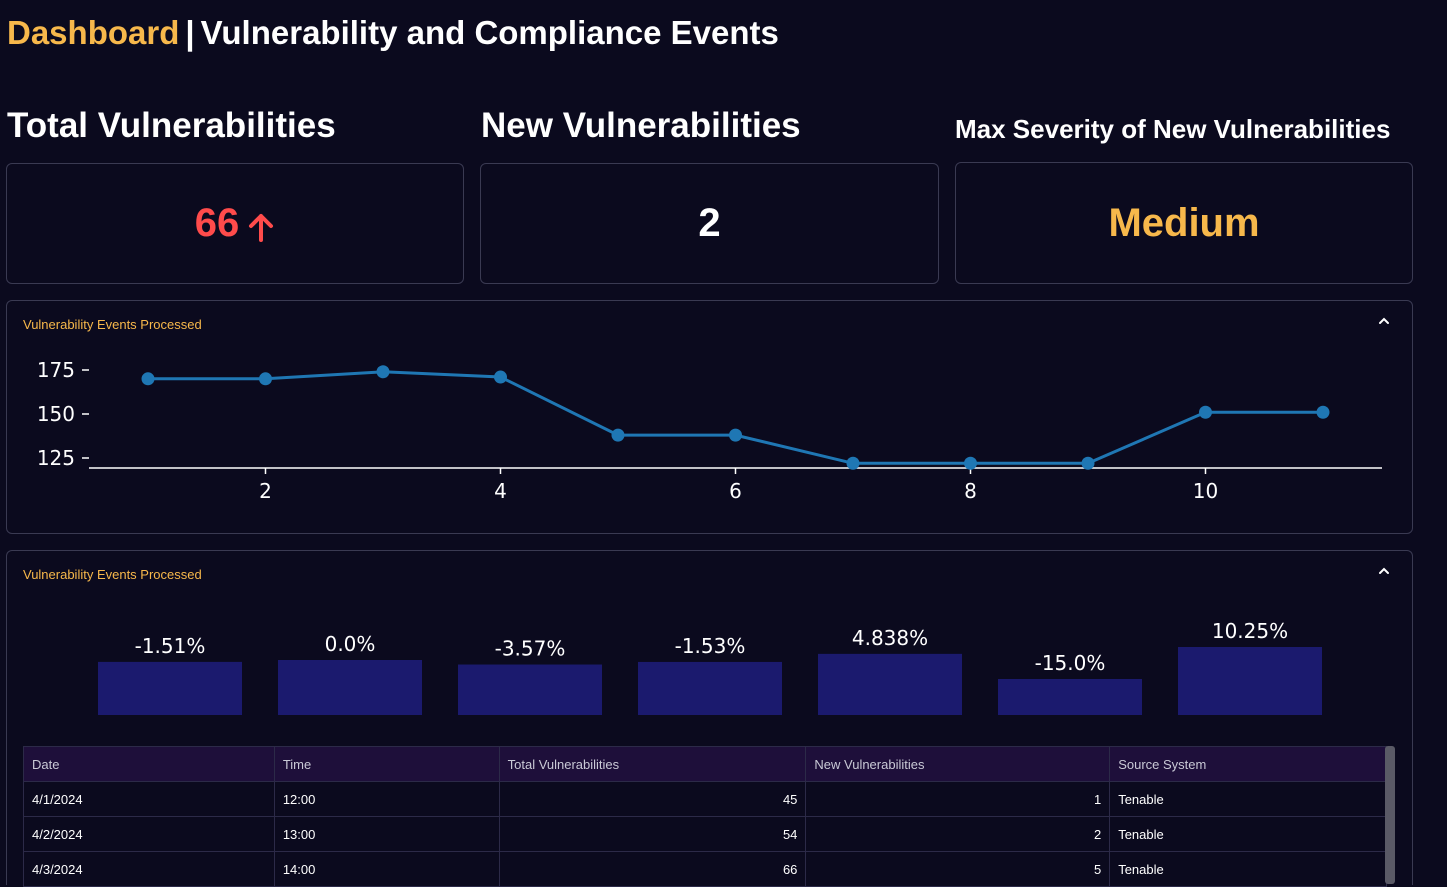  What do you see at coordinates (500, 491) in the screenshot?
I see `x-tick-label: 4` at bounding box center [500, 491].